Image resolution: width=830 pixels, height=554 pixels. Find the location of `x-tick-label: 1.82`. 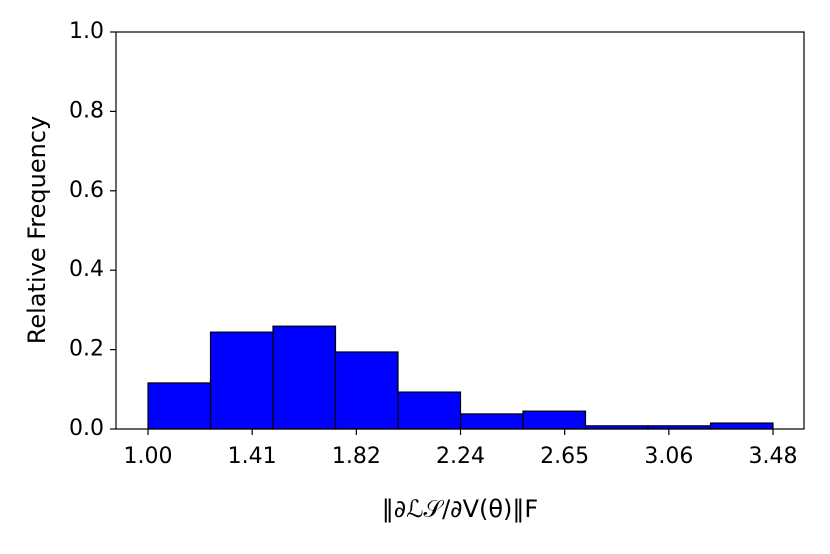

x-tick-label: 1.82 is located at coordinates (356, 456).